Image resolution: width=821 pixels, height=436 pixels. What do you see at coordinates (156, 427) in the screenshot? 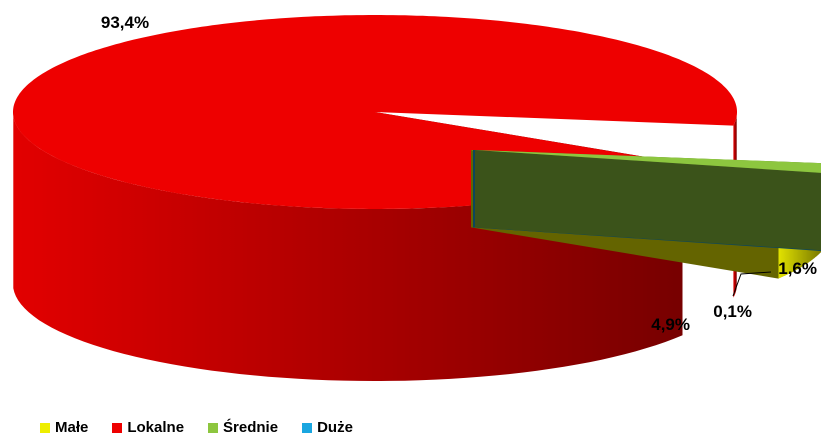
I see `legend-label: Lokalne` at bounding box center [156, 427].